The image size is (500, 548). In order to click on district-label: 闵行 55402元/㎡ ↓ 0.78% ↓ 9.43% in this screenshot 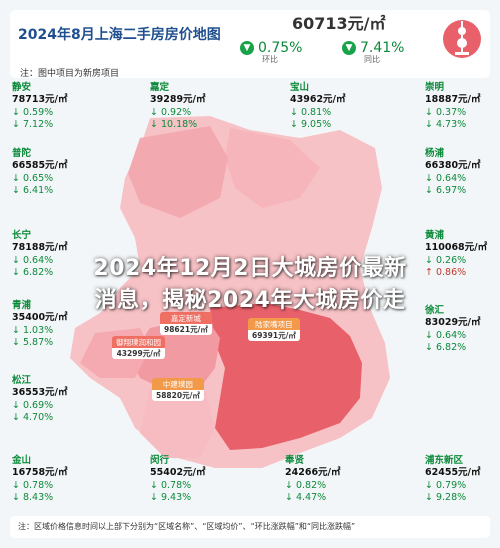, I will do `click(178, 480)`.